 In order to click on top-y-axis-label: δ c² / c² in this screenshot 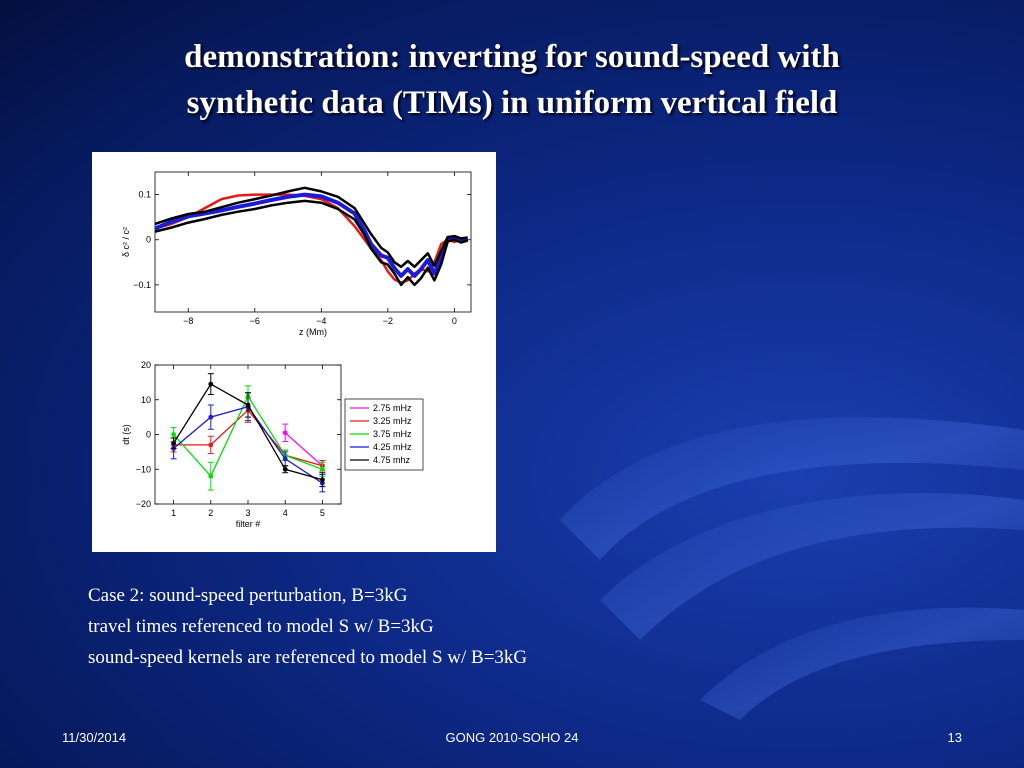, I will do `click(126, 242)`.